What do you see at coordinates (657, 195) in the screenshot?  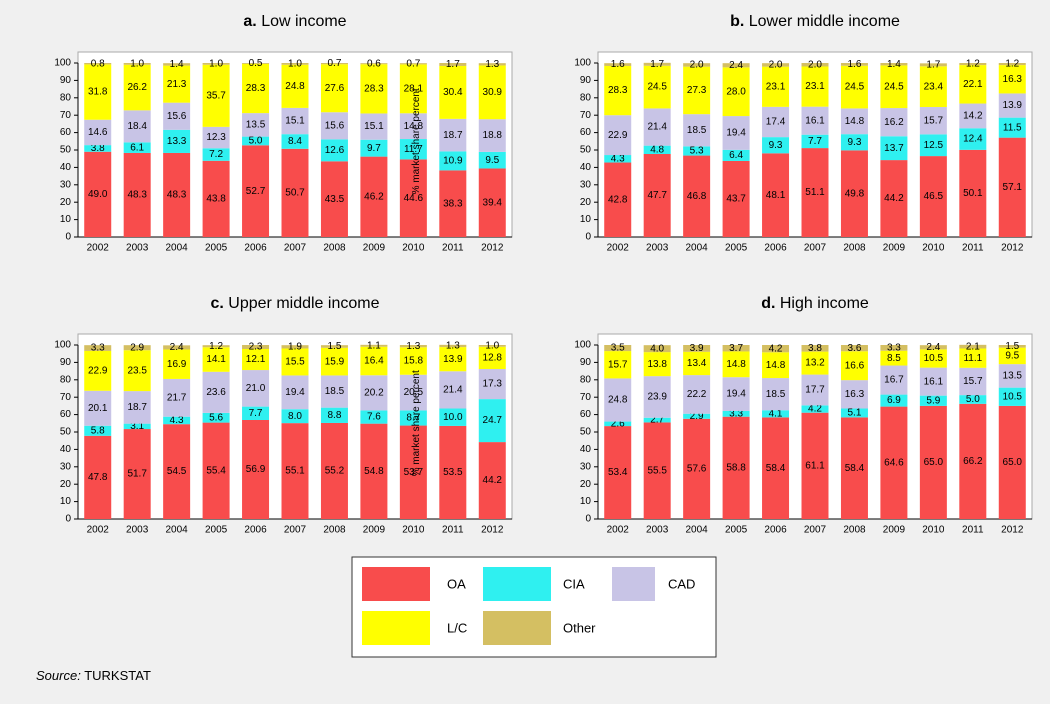 I see `data-label: 47.7` at bounding box center [657, 195].